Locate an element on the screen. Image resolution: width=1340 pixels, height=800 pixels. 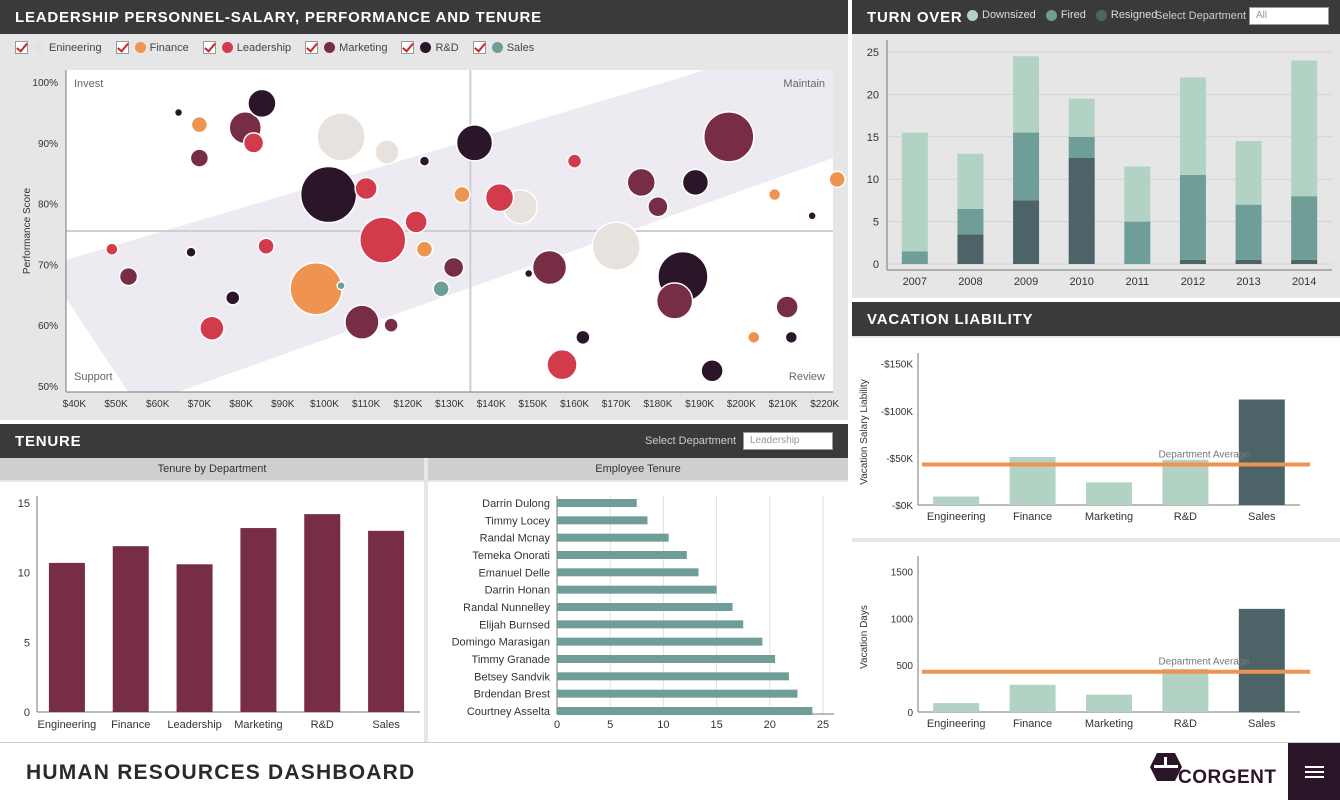
x-tick-label: $90K is located at coordinates (283, 404).